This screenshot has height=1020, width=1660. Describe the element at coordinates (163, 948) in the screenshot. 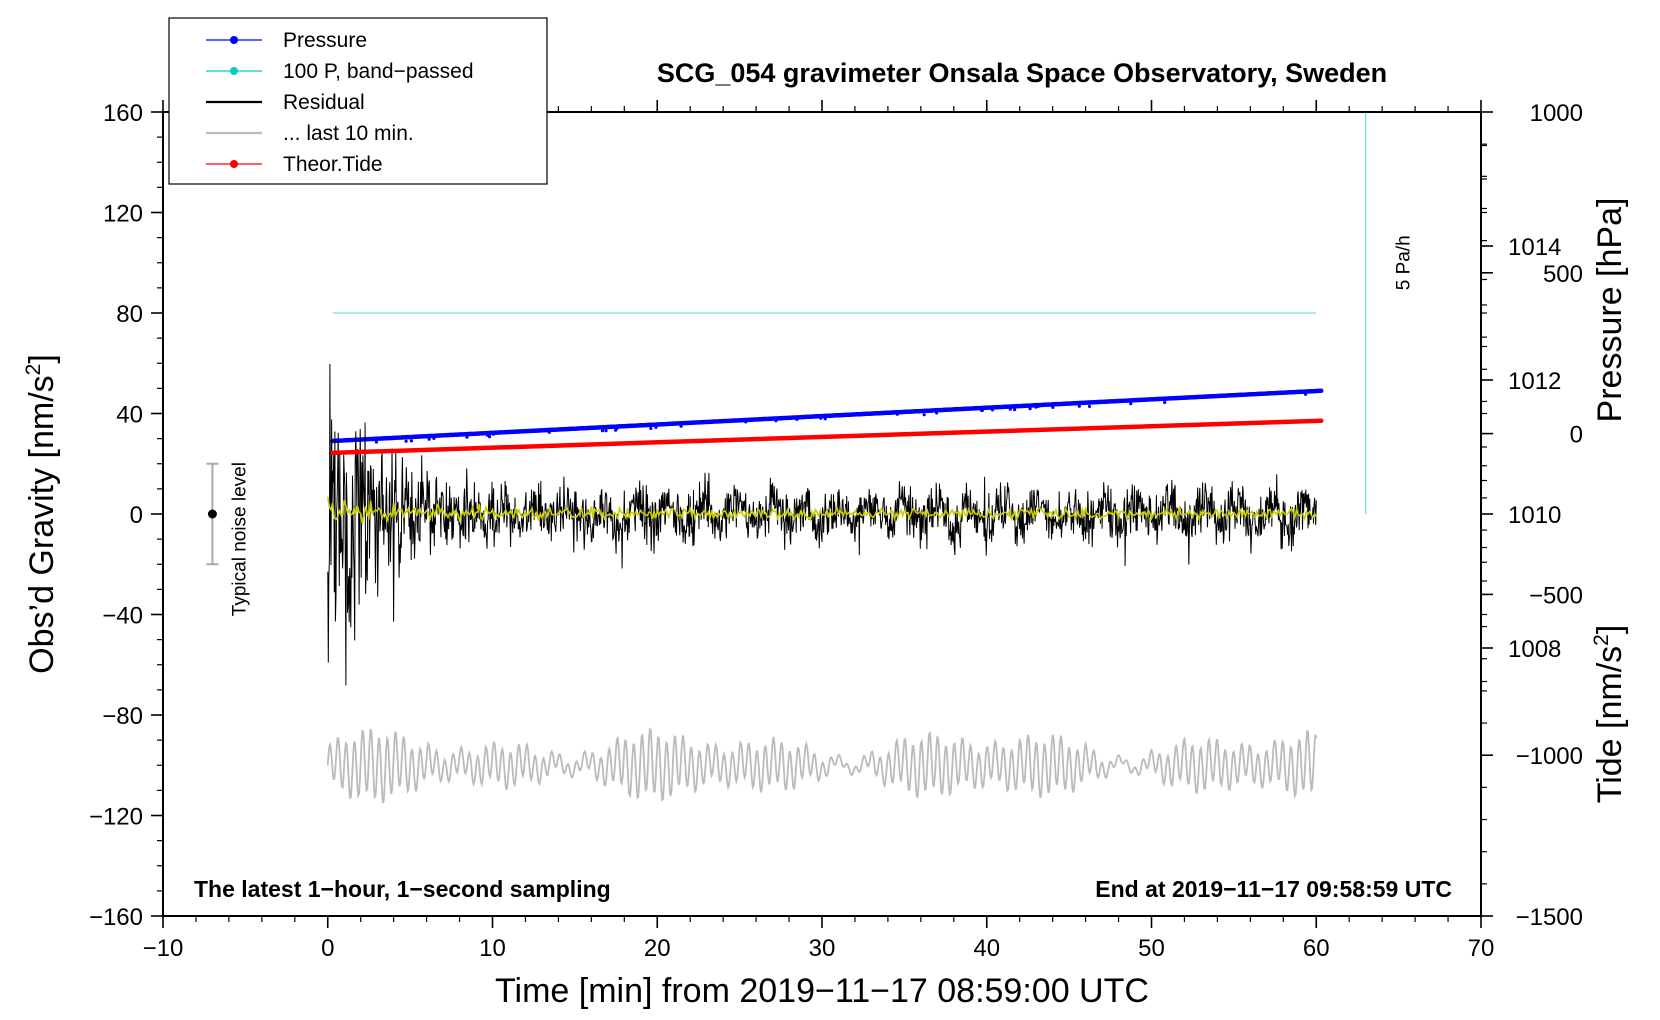

I see `x-tick-label: −10` at that location.